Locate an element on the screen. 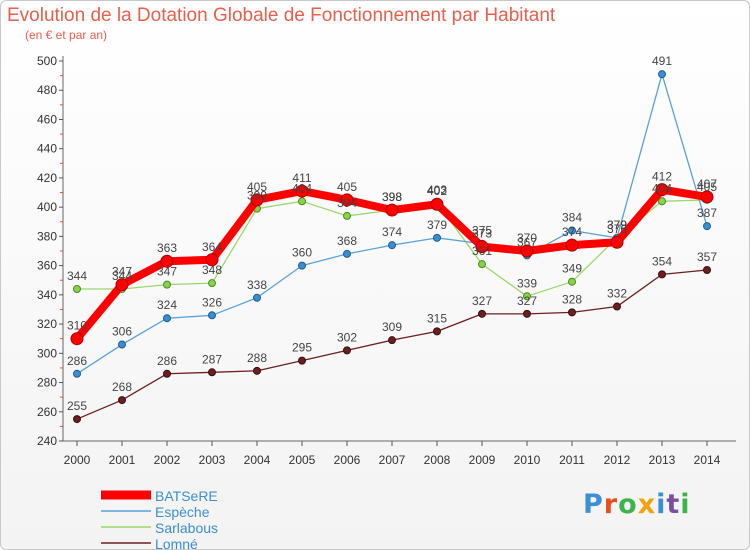 The height and width of the screenshot is (550, 750). data-label: 302 is located at coordinates (347, 337).